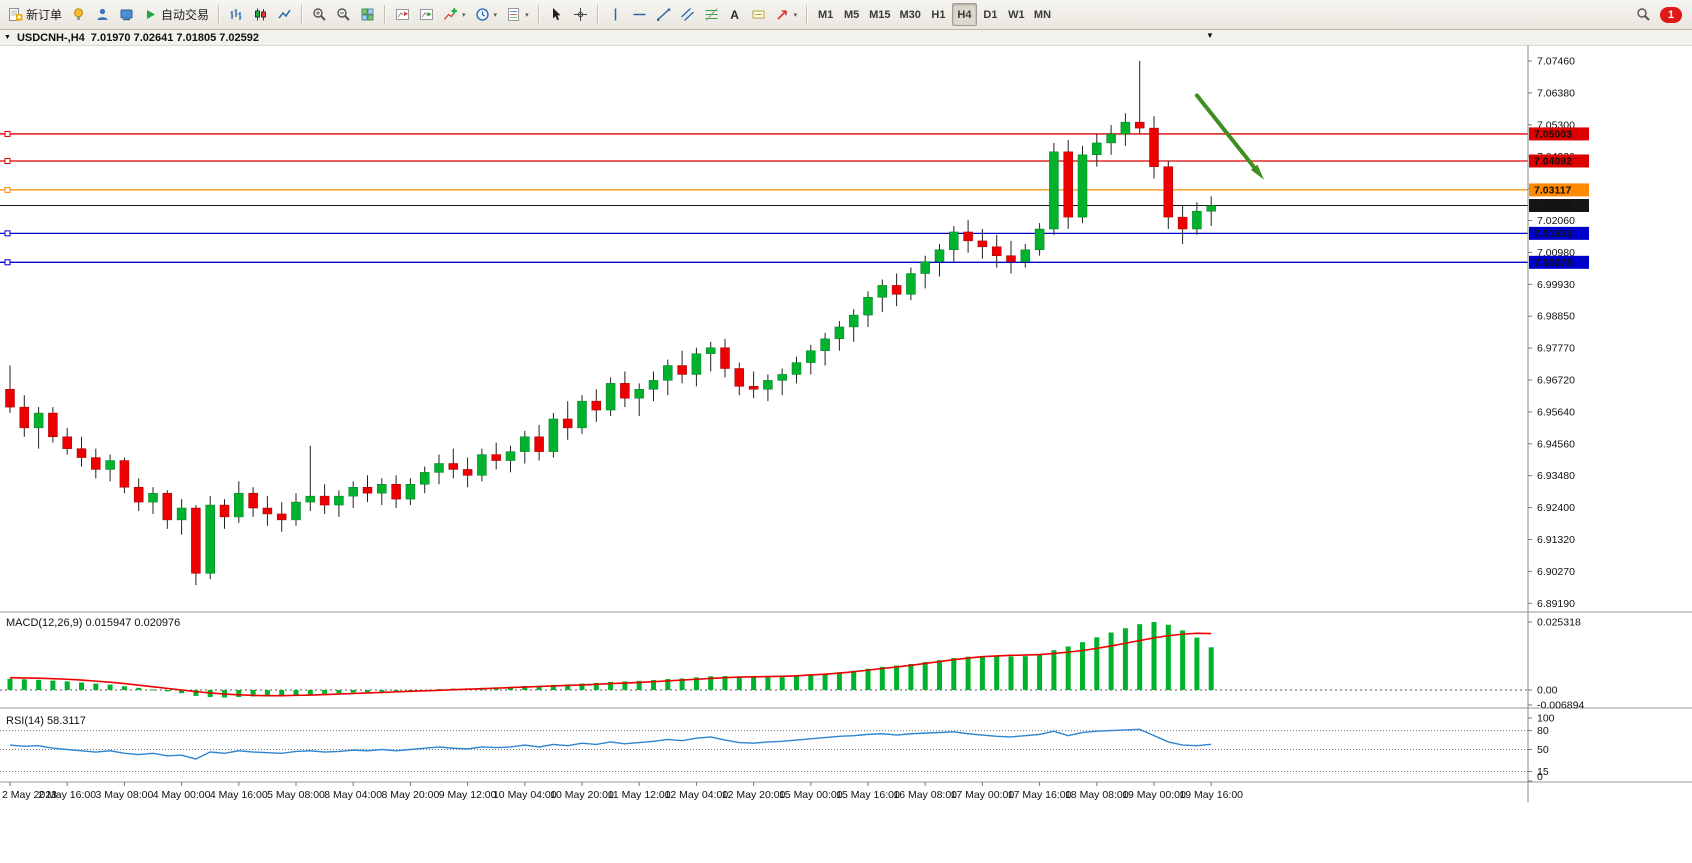 The height and width of the screenshot is (863, 1692). Describe the element at coordinates (126, 14) in the screenshot. I see `terminal-button` at that location.